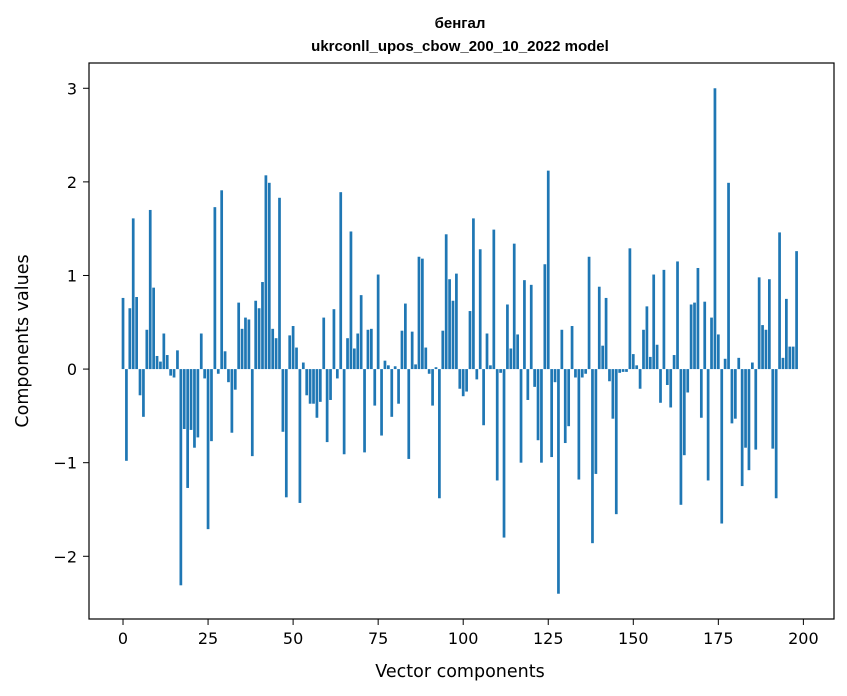 The height and width of the screenshot is (696, 847). What do you see at coordinates (633, 638) in the screenshot?
I see `x-tick-label: 150` at bounding box center [633, 638].